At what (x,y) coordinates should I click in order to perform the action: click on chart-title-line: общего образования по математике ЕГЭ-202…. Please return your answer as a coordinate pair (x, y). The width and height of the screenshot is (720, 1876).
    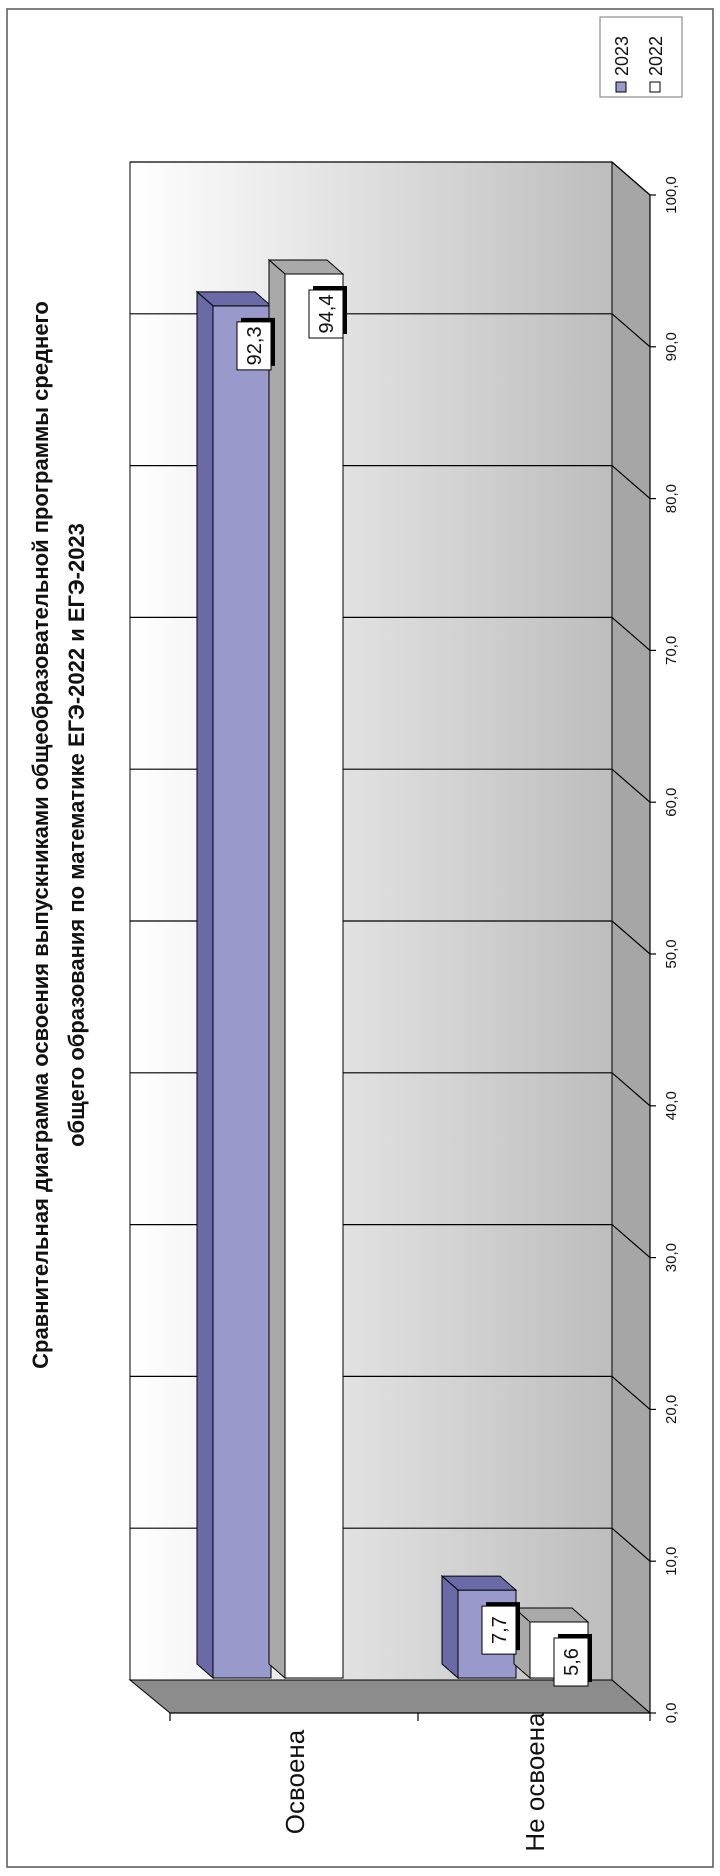
    Looking at the image, I should click on (76, 835).